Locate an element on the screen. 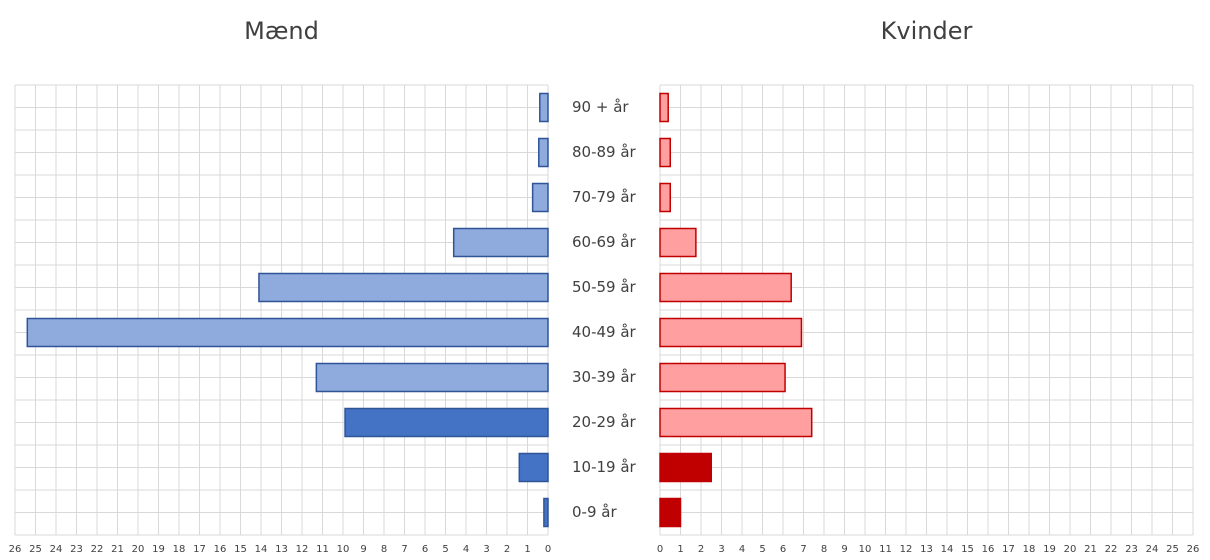 The width and height of the screenshot is (1210, 560). category-label: 30-39 år is located at coordinates (604, 377).